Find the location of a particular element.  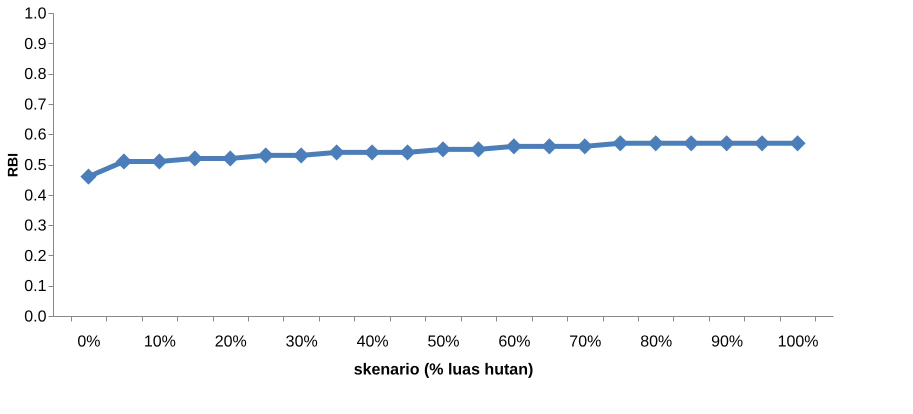

y-tick-label: 0.6 is located at coordinates (35, 135).